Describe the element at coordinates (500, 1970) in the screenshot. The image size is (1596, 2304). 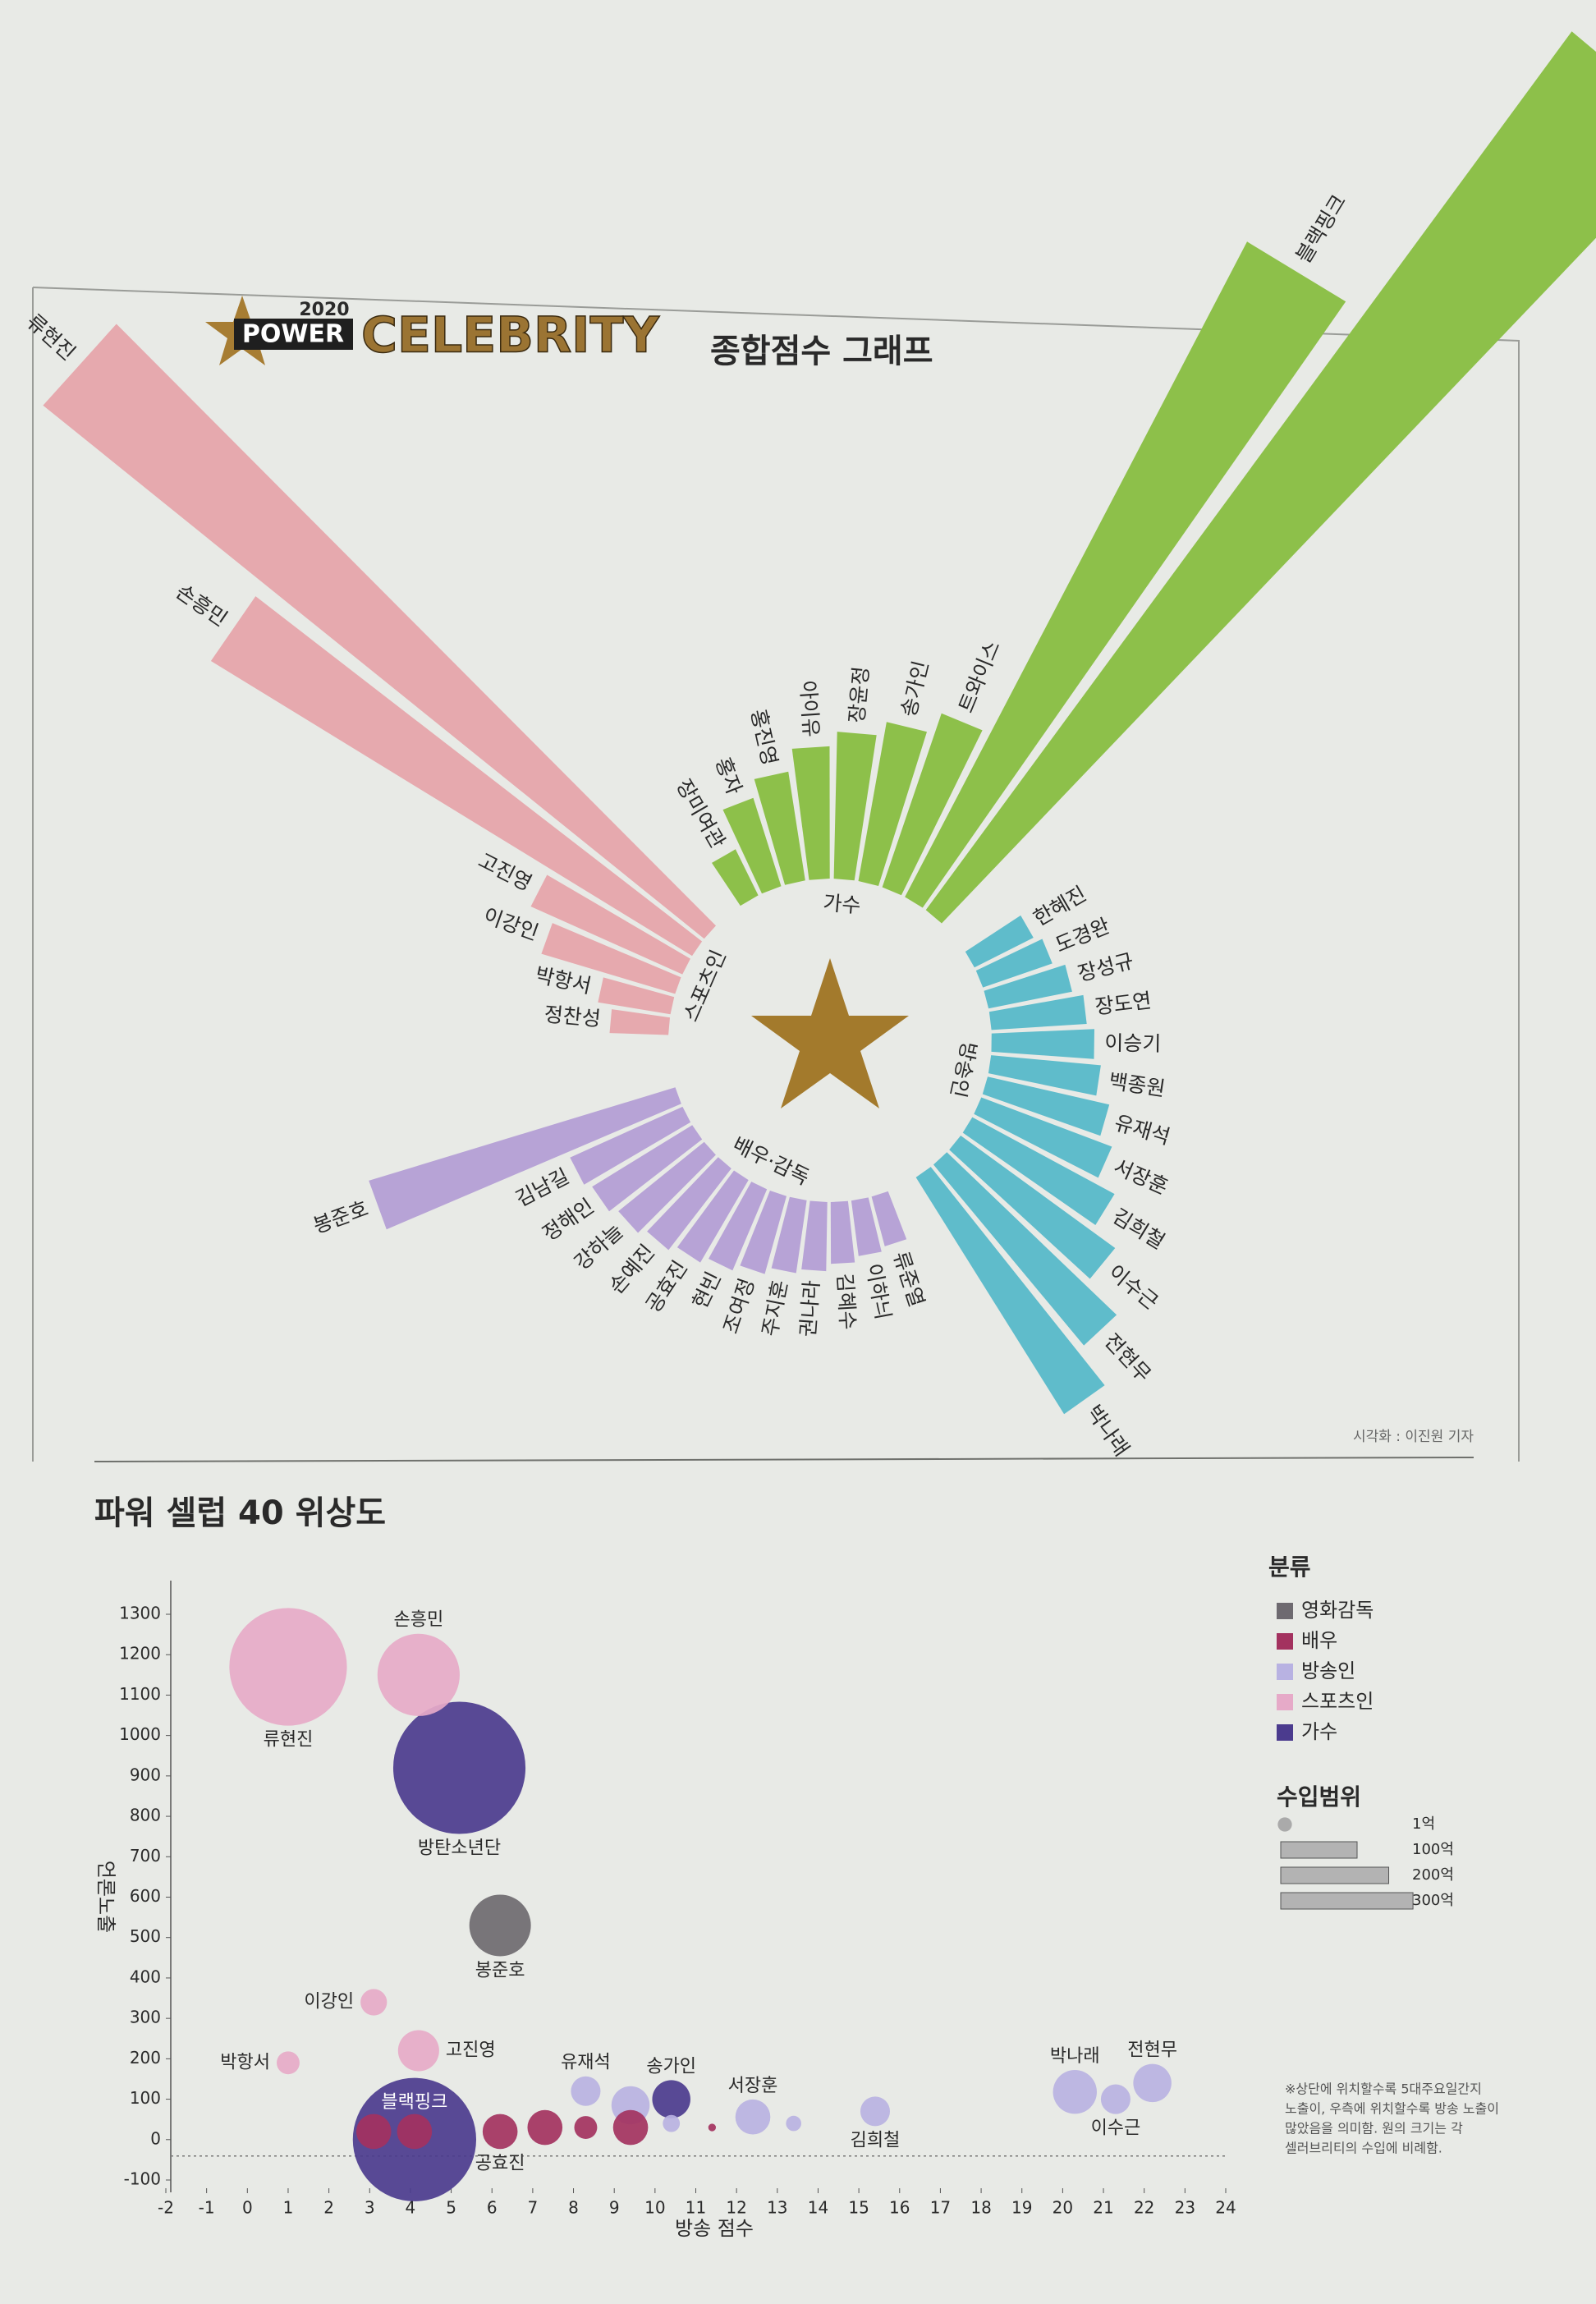
I see `bubble-label: 봉준호` at that location.